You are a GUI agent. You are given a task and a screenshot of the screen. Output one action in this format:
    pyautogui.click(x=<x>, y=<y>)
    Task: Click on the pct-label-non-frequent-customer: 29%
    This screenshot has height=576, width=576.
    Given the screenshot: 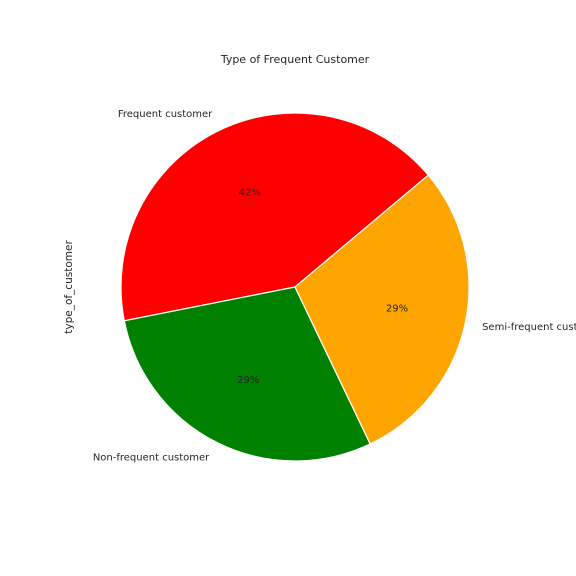 What is the action you would take?
    pyautogui.click(x=248, y=380)
    